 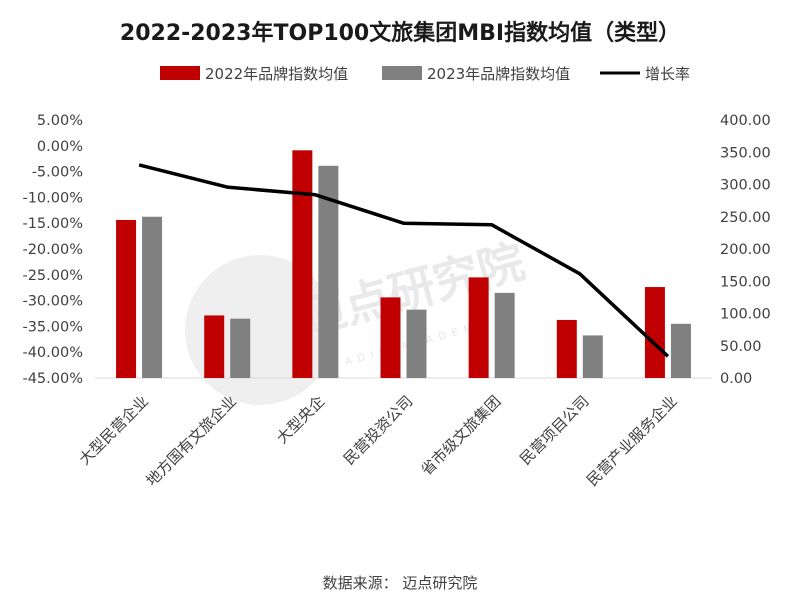 What do you see at coordinates (736, 379) in the screenshot?
I see `y-right-tick-label: 0.00` at bounding box center [736, 379].